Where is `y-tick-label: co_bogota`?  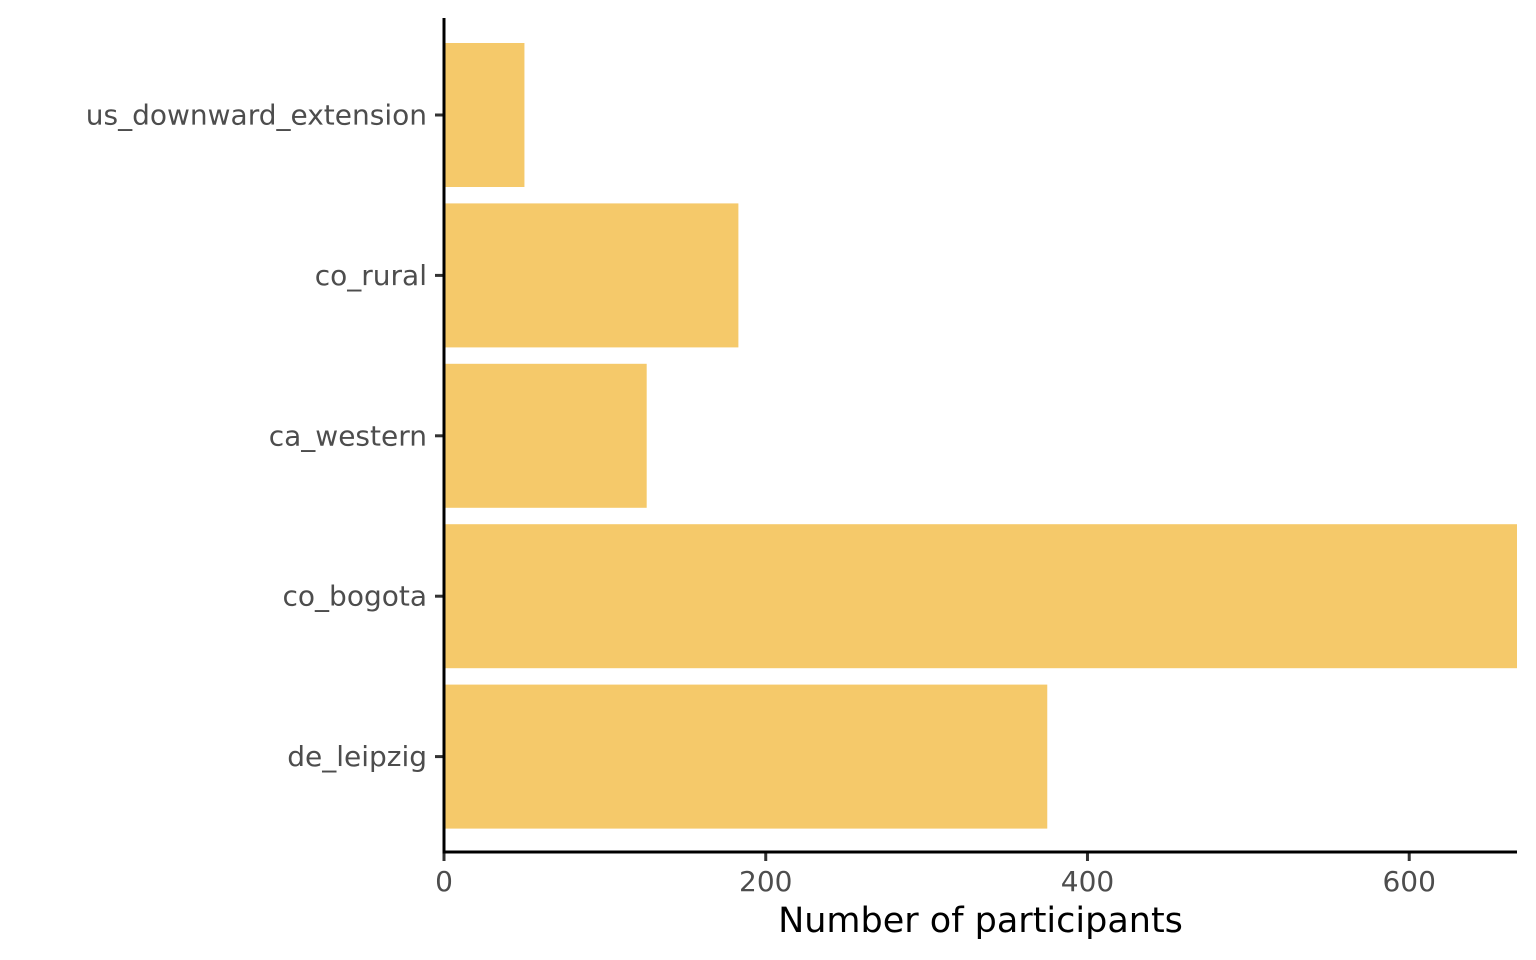
y-tick-label: co_bogota is located at coordinates (355, 596).